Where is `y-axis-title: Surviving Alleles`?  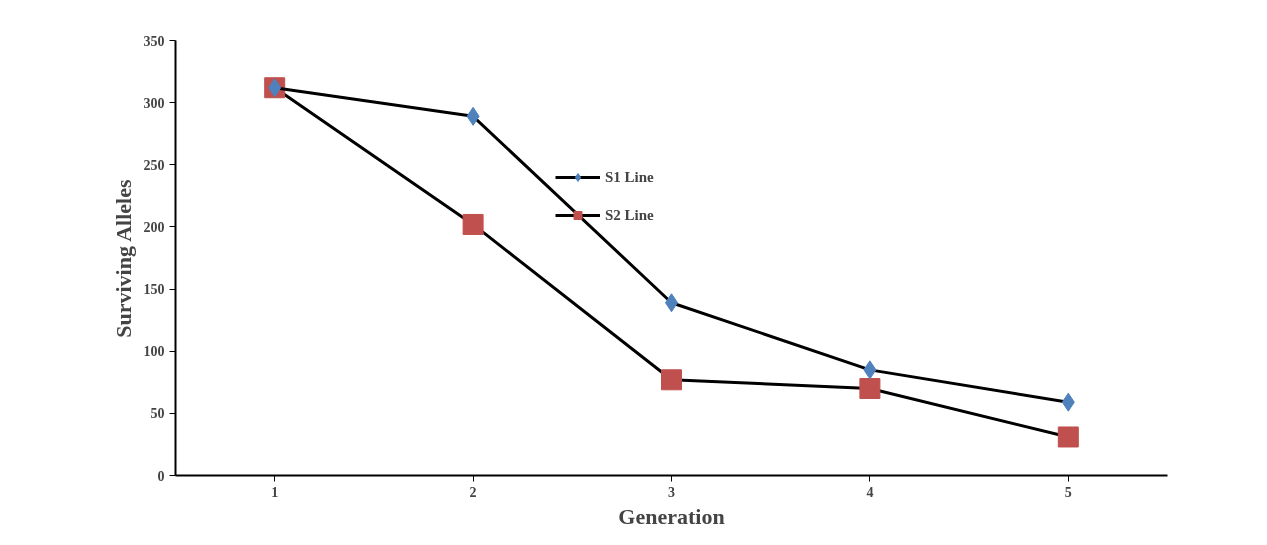 y-axis-title: Surviving Alleles is located at coordinates (123, 258).